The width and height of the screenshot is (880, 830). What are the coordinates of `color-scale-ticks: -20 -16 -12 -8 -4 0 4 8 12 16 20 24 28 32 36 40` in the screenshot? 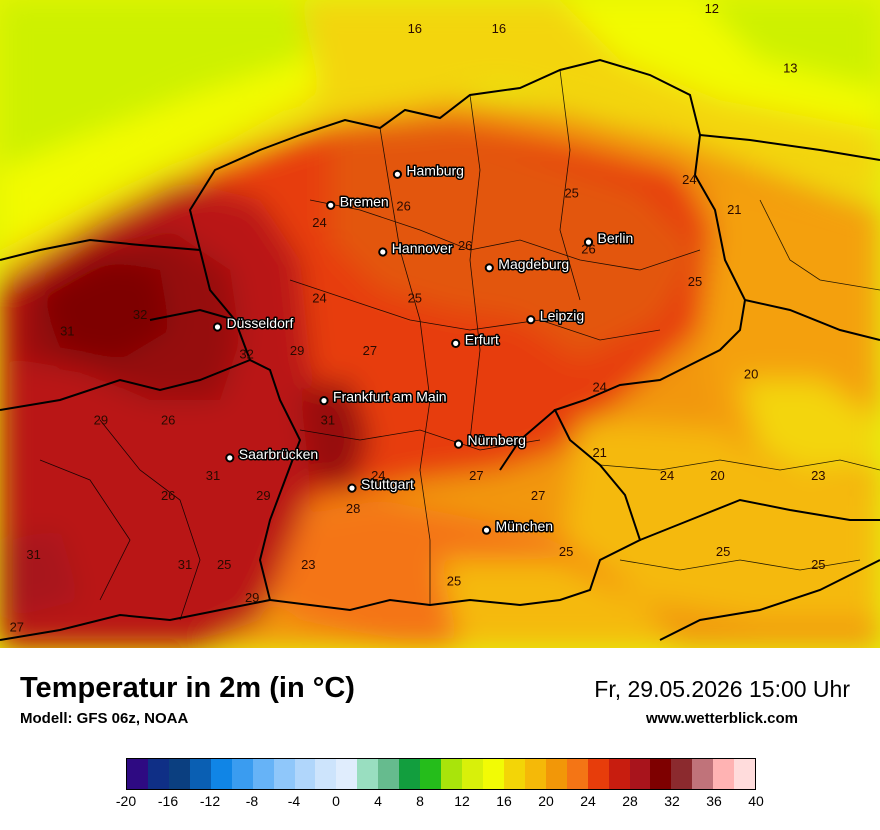 It's located at (440, 803).